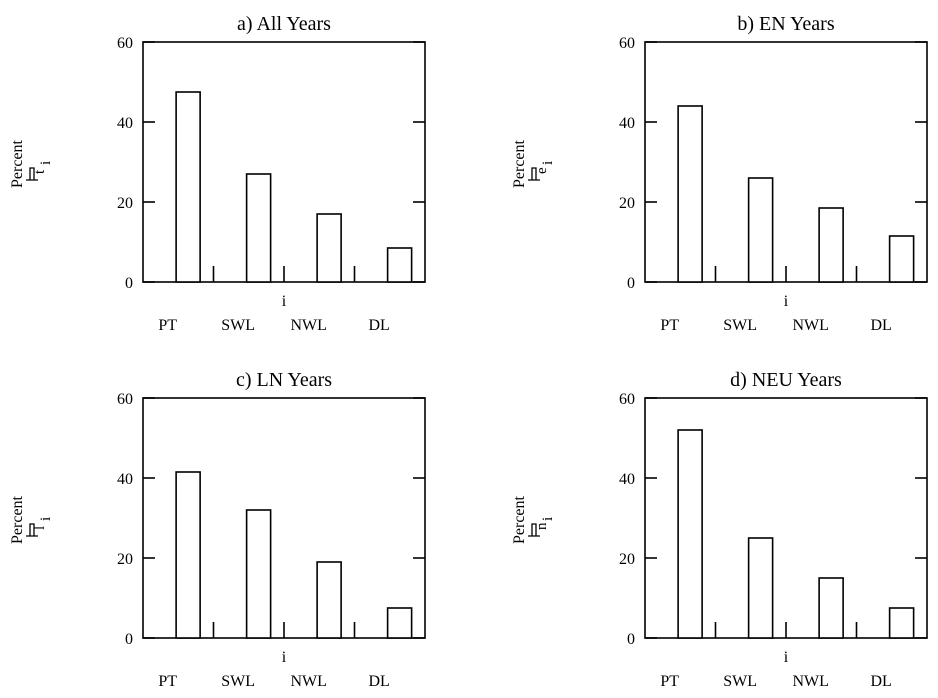 The width and height of the screenshot is (938, 698). I want to click on y-axis-symbol: li, so click(43, 523).